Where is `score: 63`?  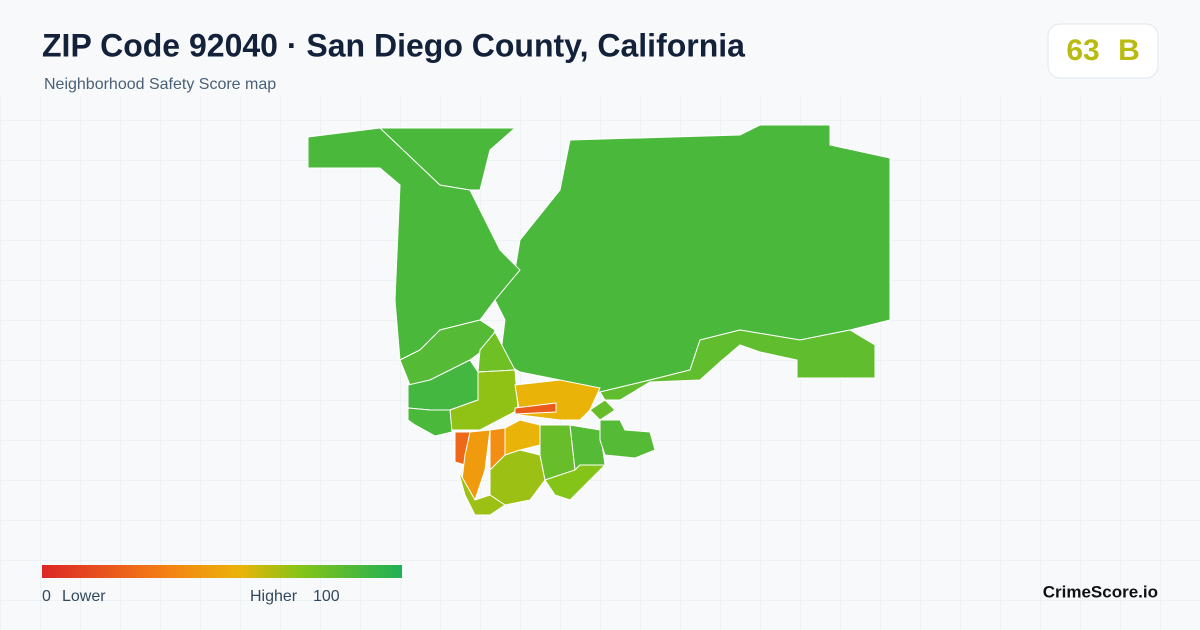 score: 63 is located at coordinates (1082, 50).